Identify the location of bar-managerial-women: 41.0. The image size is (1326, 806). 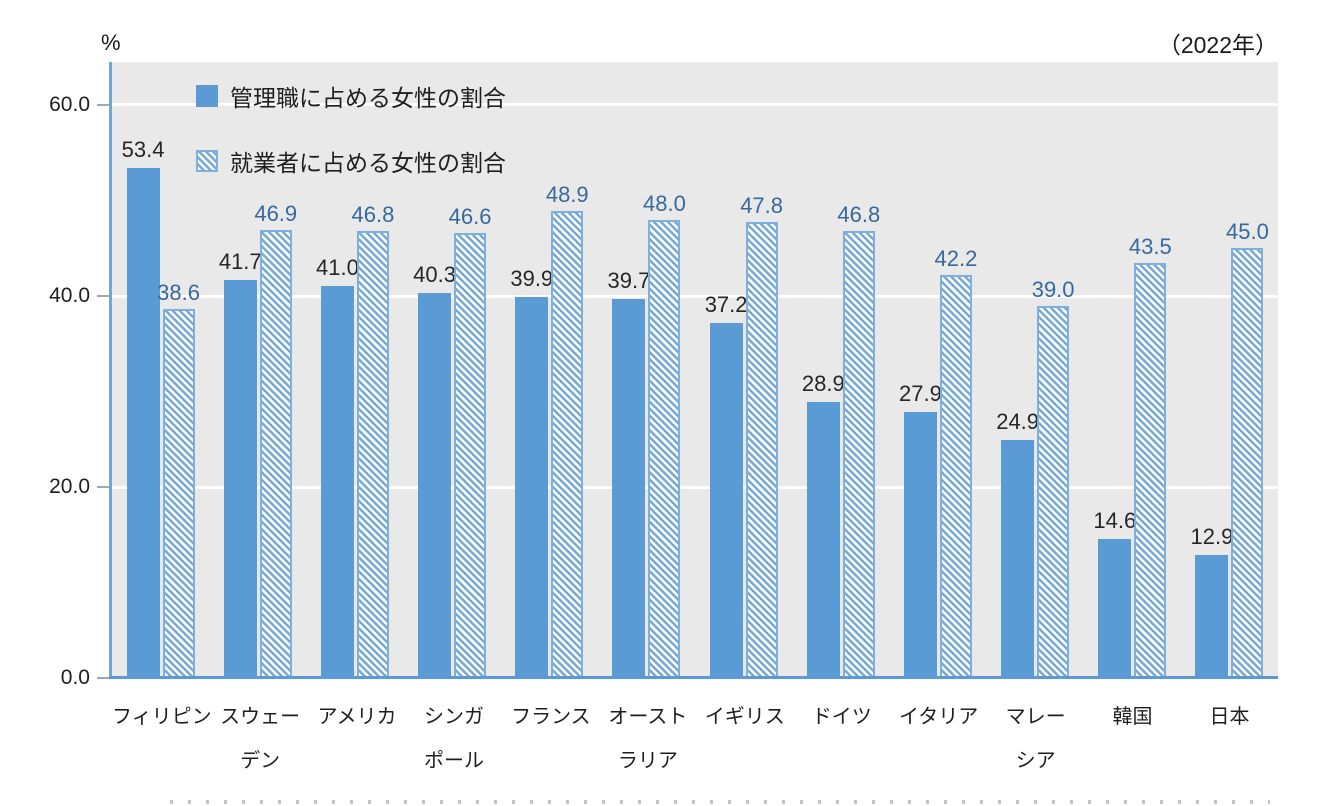
(337, 466).